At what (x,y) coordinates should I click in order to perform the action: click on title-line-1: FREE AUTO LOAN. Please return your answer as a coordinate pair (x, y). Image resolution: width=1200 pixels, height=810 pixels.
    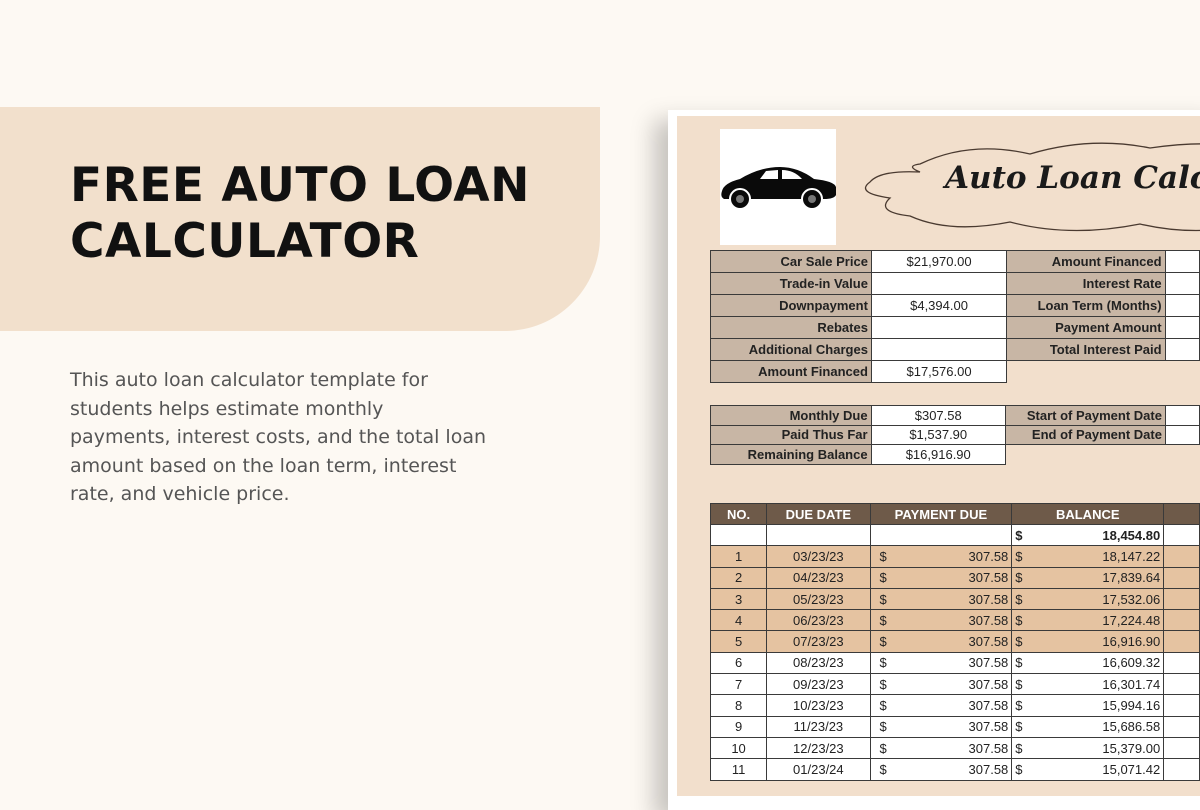
    Looking at the image, I should click on (300, 185).